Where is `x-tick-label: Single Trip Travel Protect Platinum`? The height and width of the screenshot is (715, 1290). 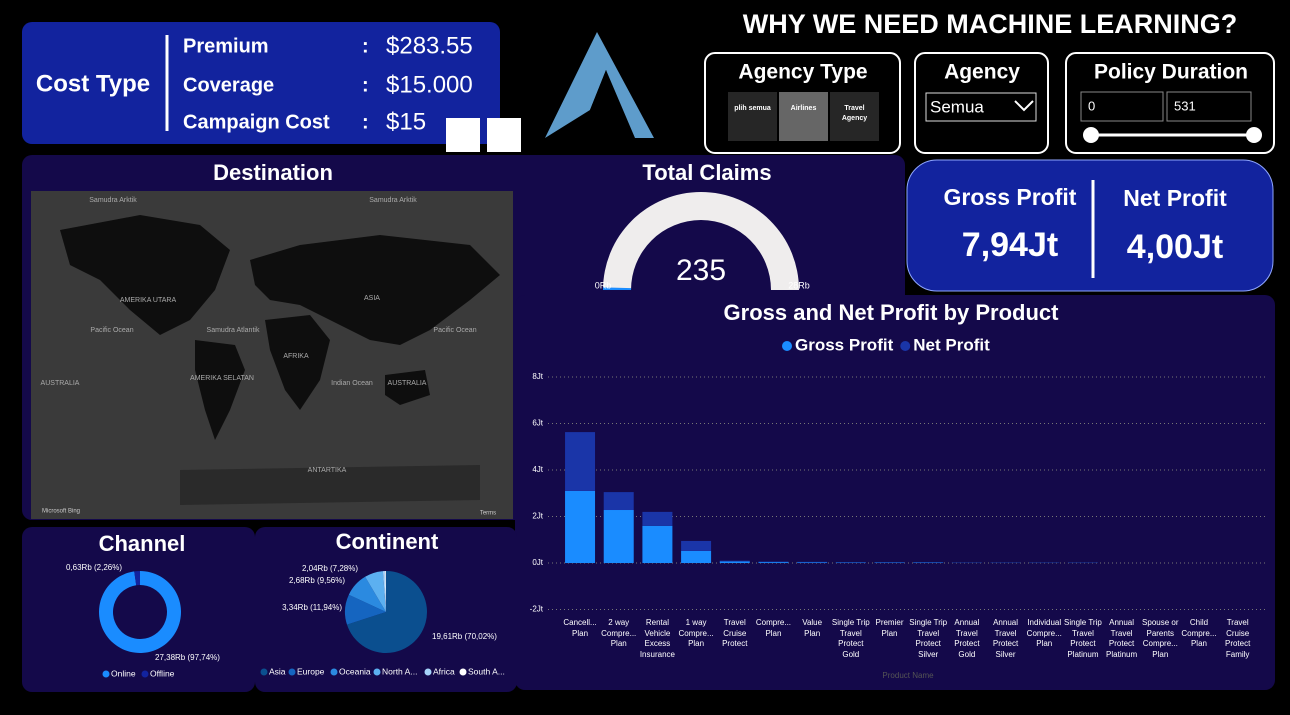 x-tick-label: Single Trip Travel Protect Platinum is located at coordinates (1083, 638).